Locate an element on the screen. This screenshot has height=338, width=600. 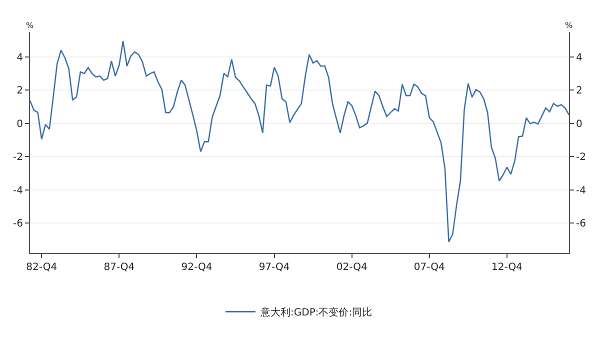
x-tick-label: 12-Q4 is located at coordinates (506, 267).